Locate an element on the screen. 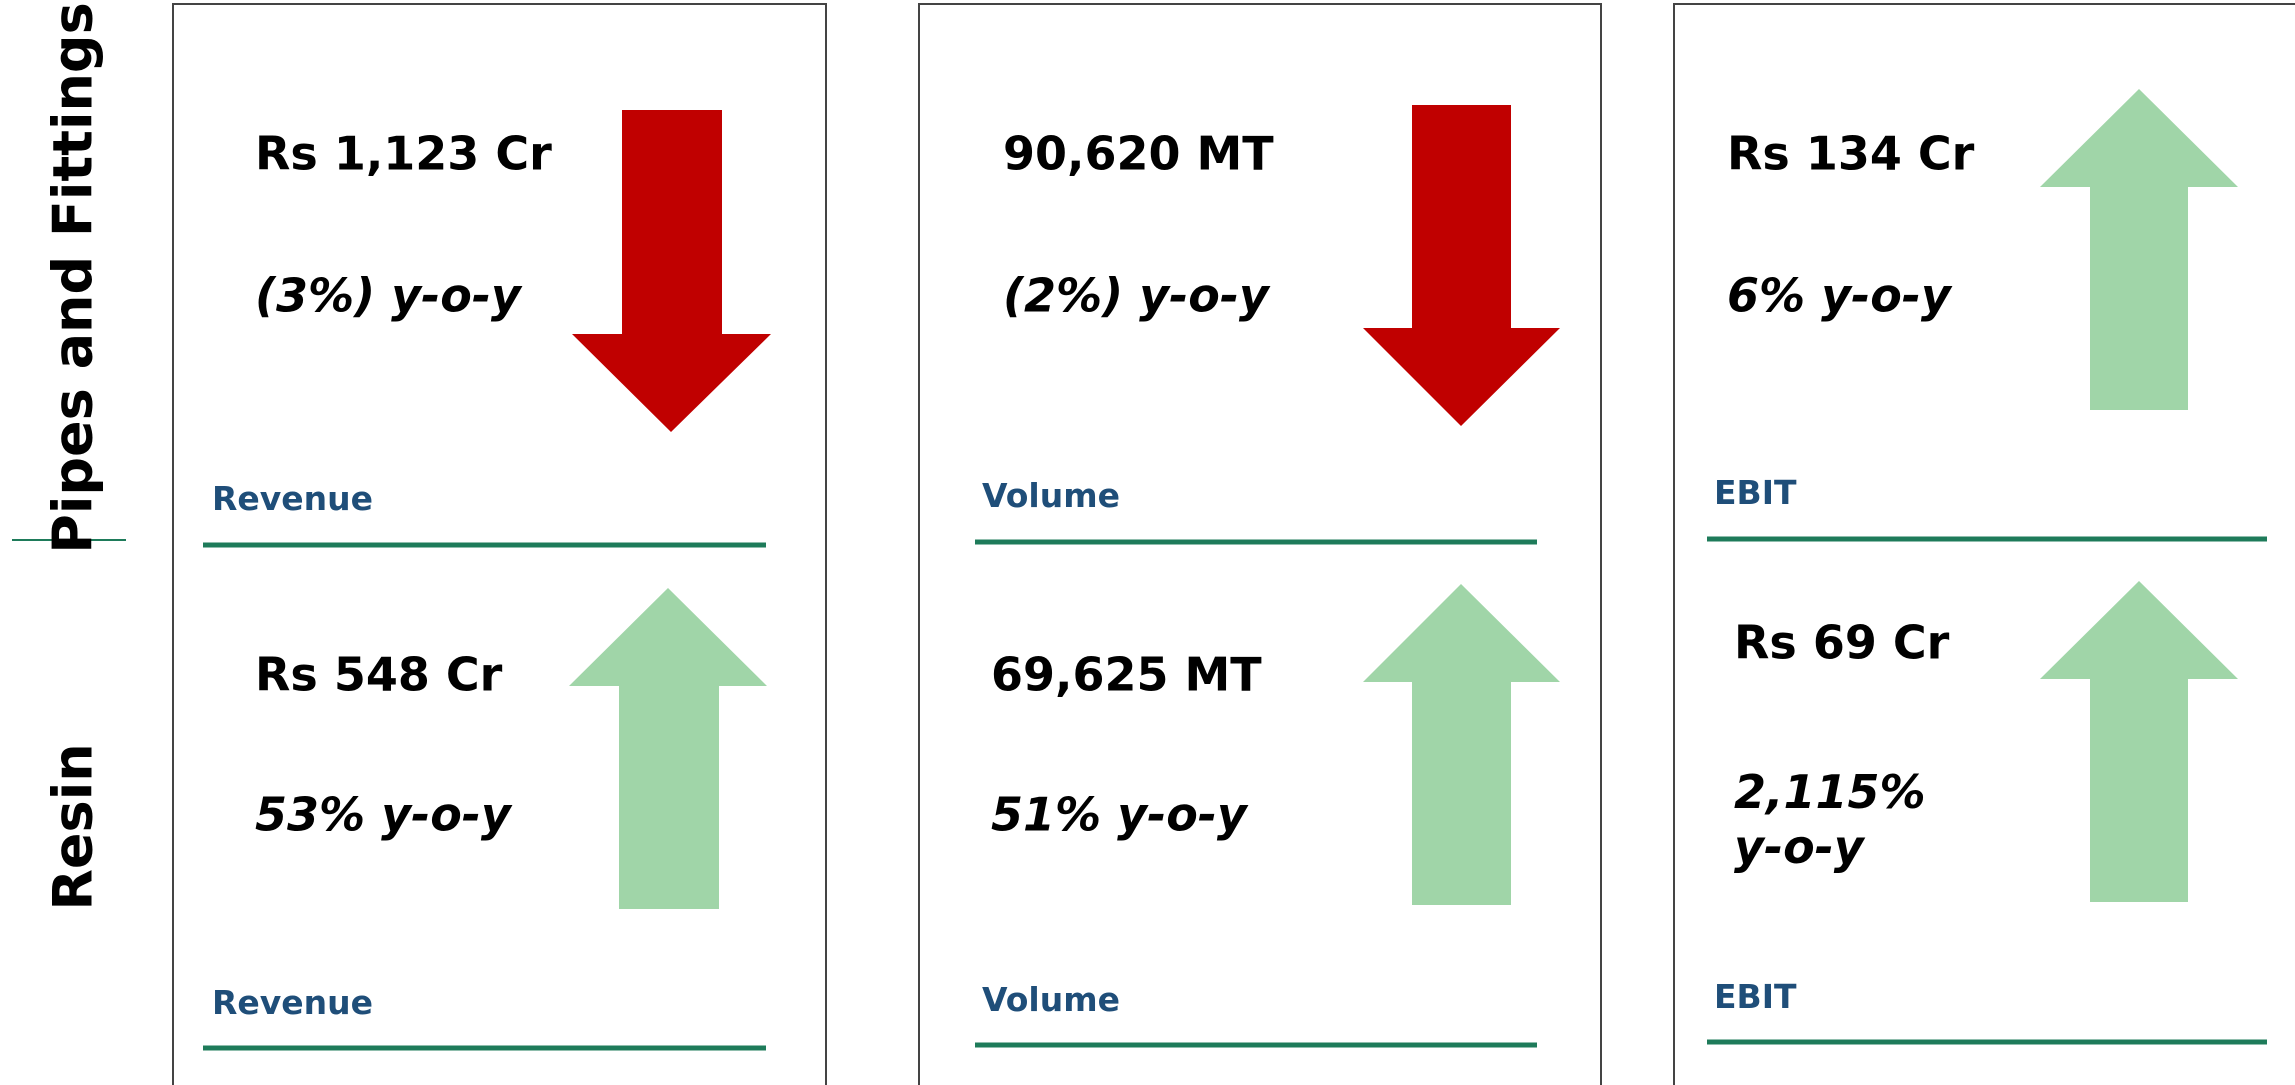 Image resolution: width=2295 pixels, height=1085 pixels. metric-value: Rs 134 Cr is located at coordinates (1851, 153).